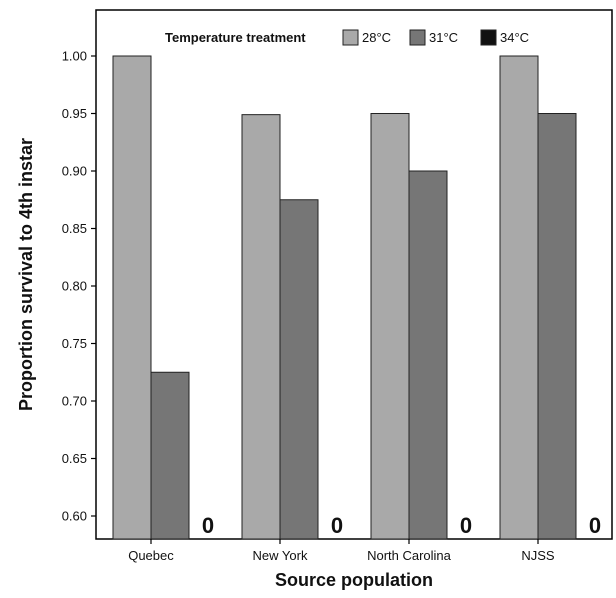 The width and height of the screenshot is (616, 598). Describe the element at coordinates (280, 555) in the screenshot. I see `x-tick-label: New York` at that location.